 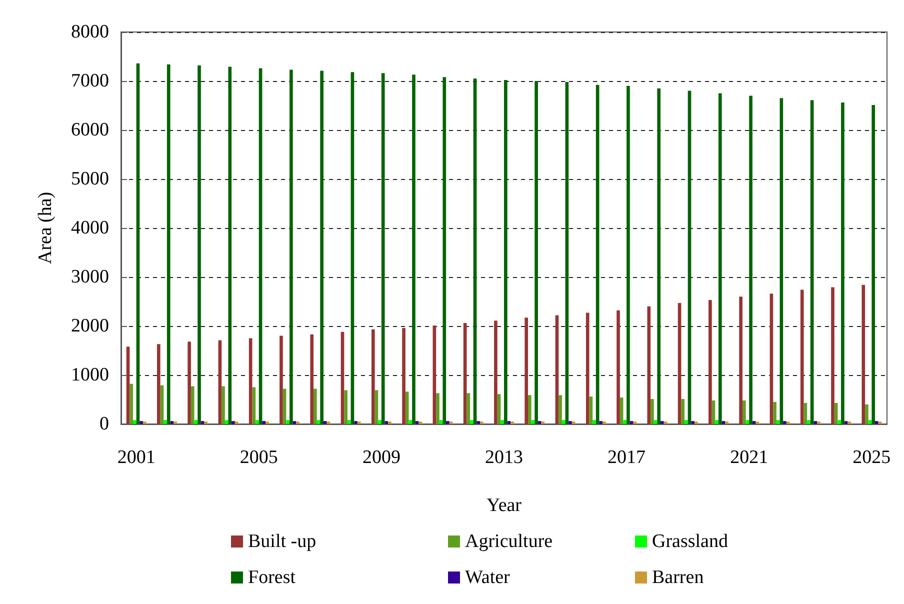 What do you see at coordinates (678, 577) in the screenshot?
I see `legend-label: Barren` at bounding box center [678, 577].